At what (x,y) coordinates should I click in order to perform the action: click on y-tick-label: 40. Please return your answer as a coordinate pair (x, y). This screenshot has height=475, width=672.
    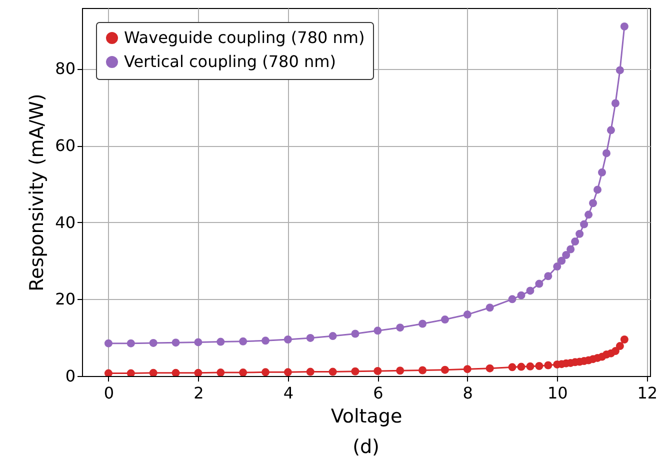
    Looking at the image, I should click on (65, 222).